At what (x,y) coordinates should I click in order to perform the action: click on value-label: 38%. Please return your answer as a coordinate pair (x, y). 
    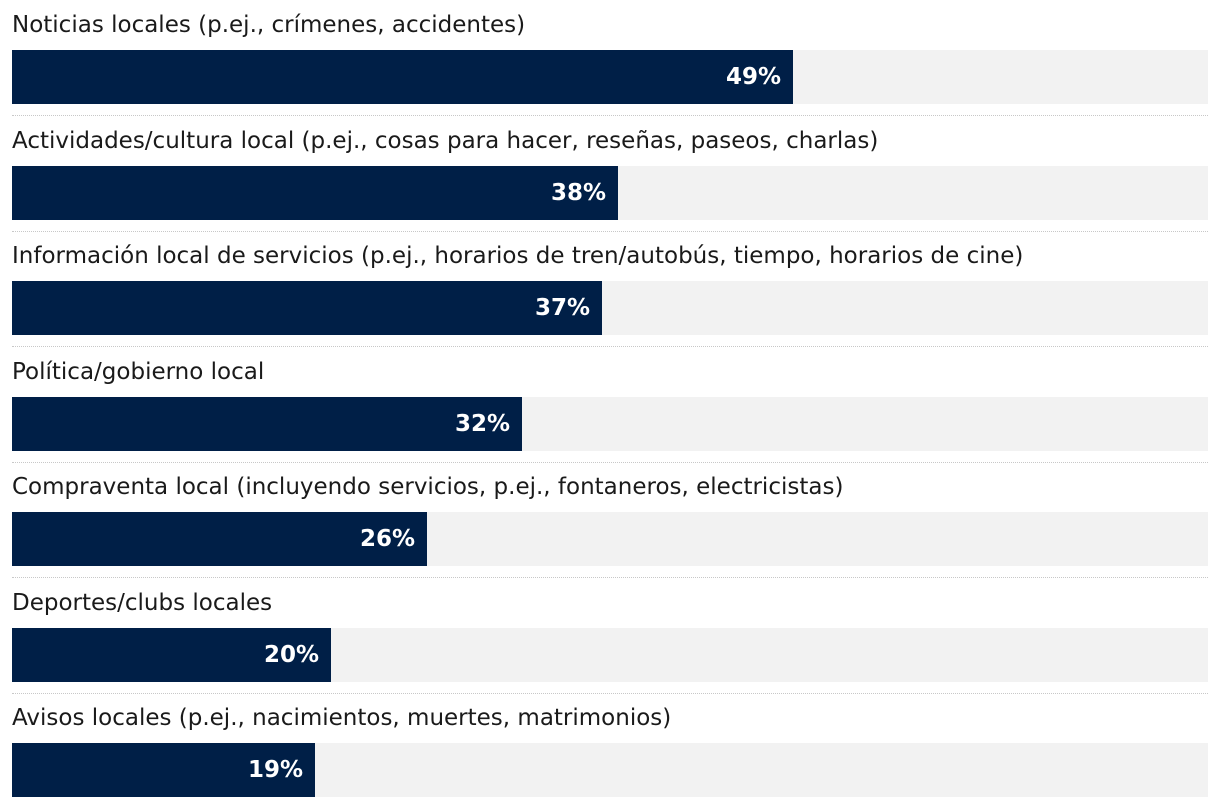
    Looking at the image, I should click on (578, 192).